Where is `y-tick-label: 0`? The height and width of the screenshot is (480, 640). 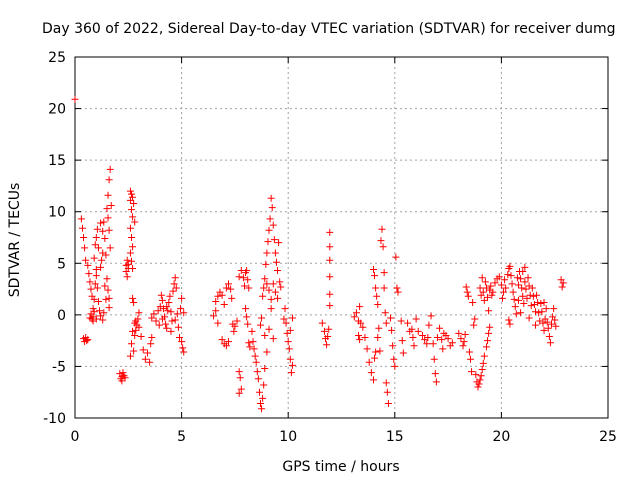 y-tick-label: 0 is located at coordinates (61, 316).